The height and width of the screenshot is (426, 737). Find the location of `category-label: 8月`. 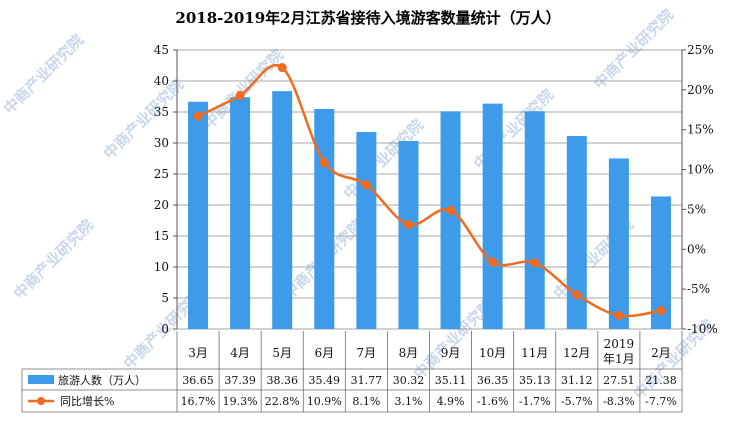

category-label: 8月 is located at coordinates (409, 353).